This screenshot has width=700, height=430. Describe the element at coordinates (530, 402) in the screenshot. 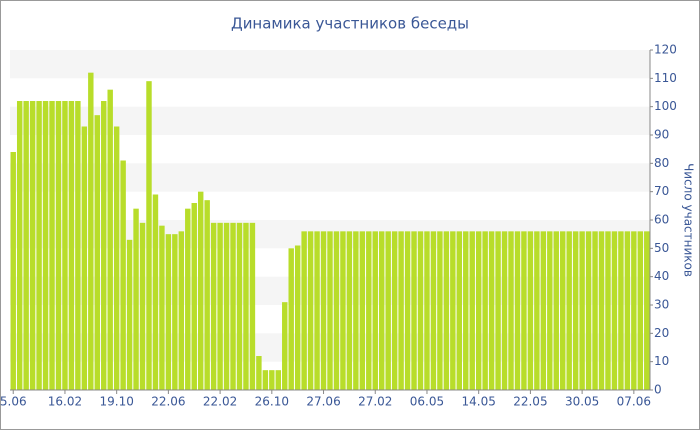

I see `x-tick-label: 22.05` at that location.